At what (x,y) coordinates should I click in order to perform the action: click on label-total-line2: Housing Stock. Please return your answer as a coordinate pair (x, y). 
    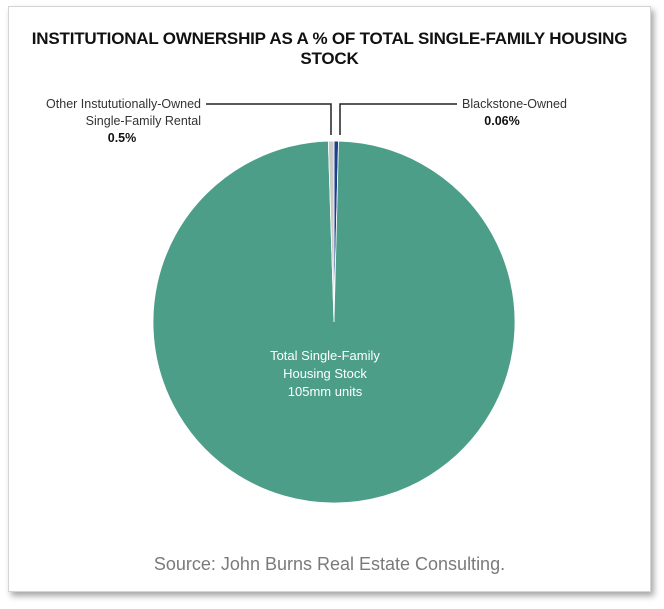
    Looking at the image, I should click on (325, 373).